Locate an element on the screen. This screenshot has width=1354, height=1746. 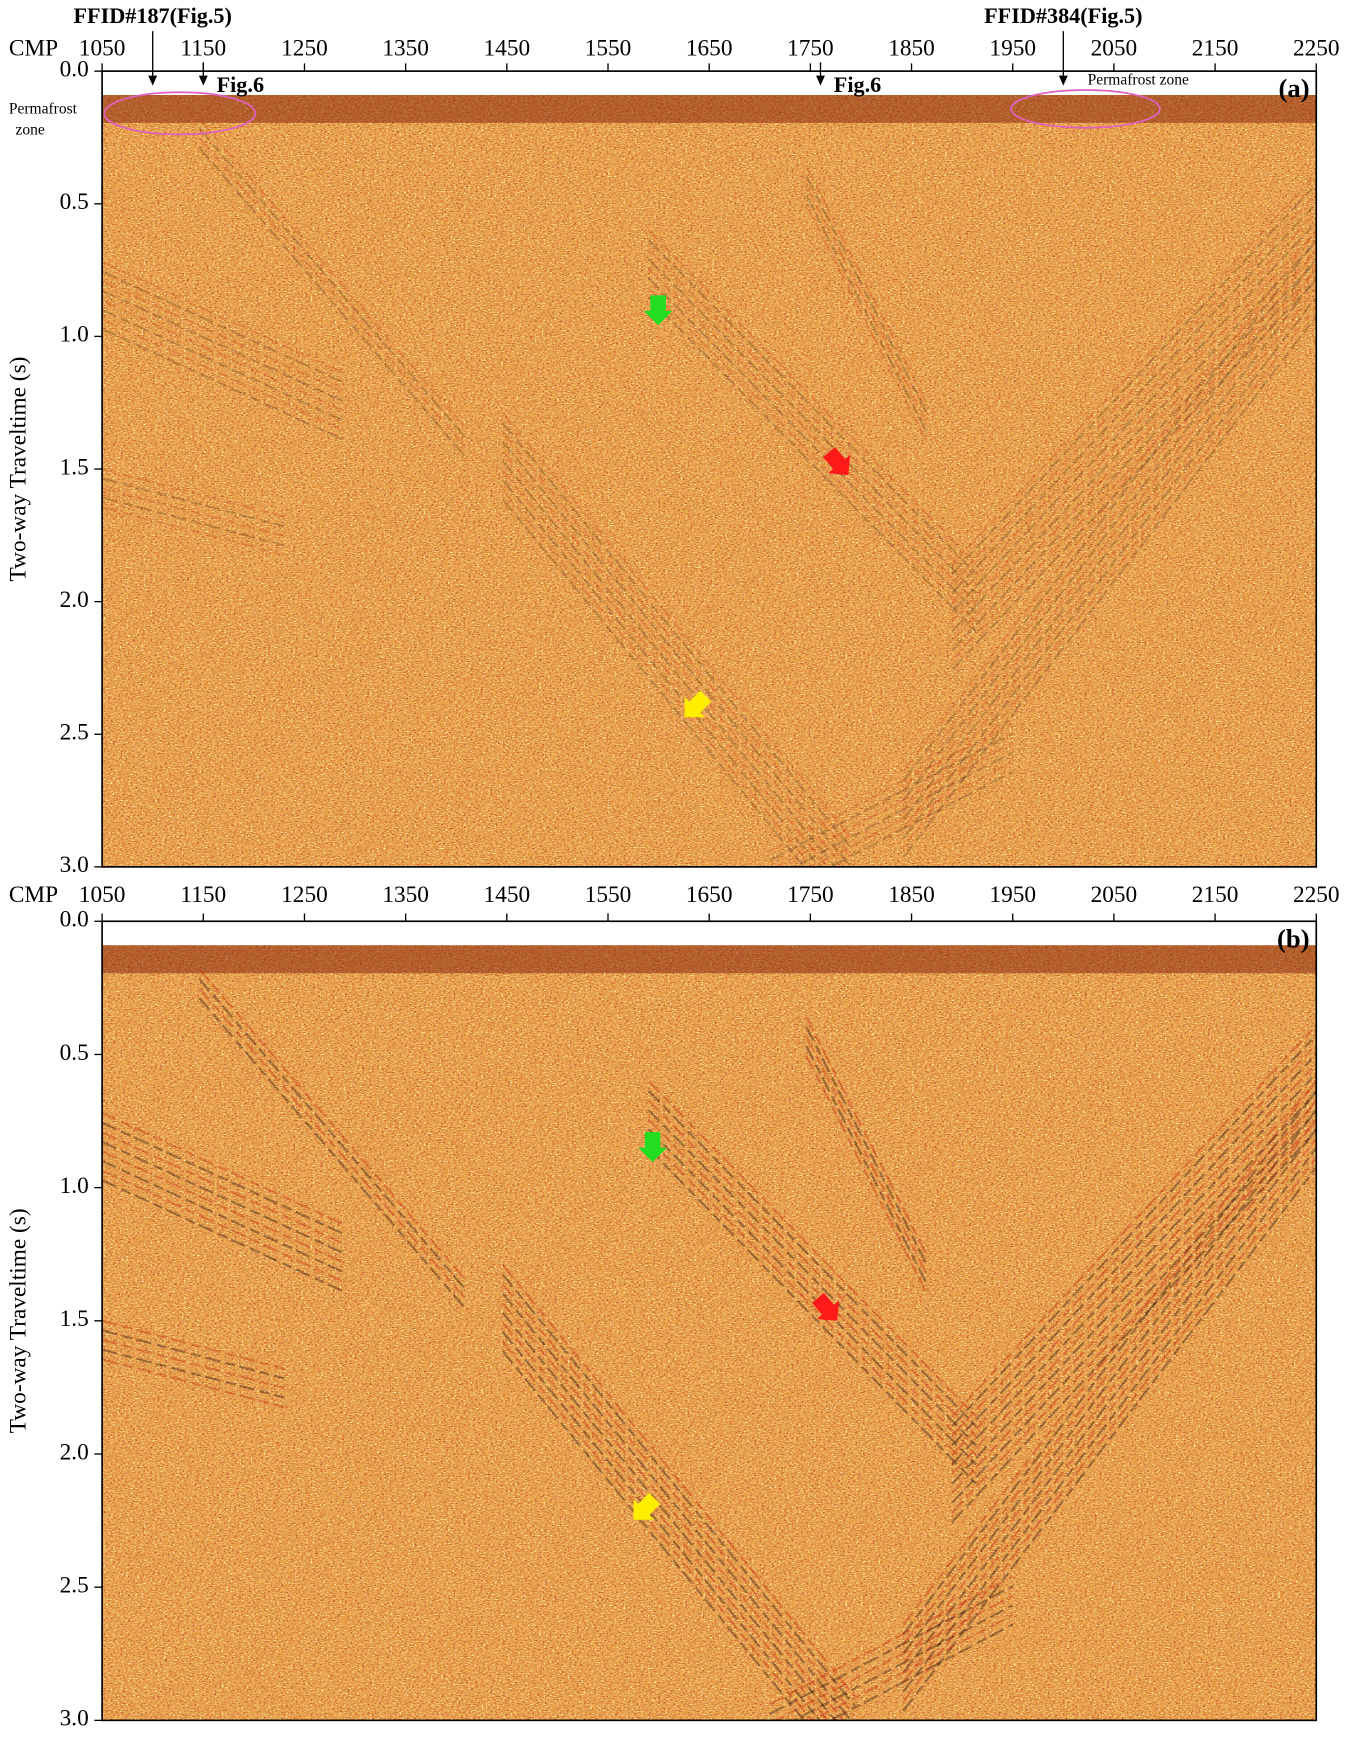
y-tick-label: 0.0 is located at coordinates (74, 69).